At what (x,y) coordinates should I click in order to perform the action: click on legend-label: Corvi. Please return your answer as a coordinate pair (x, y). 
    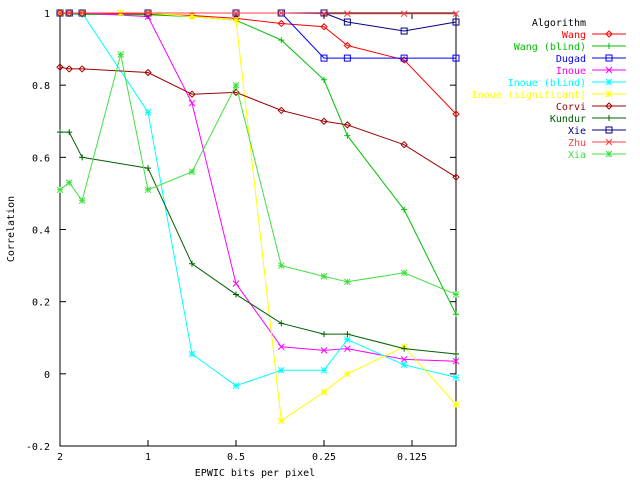
    Looking at the image, I should click on (571, 107).